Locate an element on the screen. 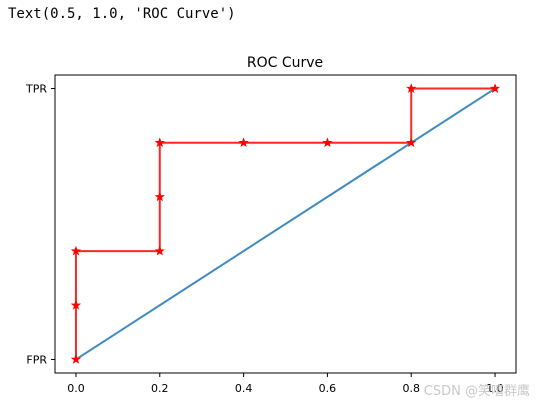  x-tick-label-4: 0.8 is located at coordinates (411, 388).